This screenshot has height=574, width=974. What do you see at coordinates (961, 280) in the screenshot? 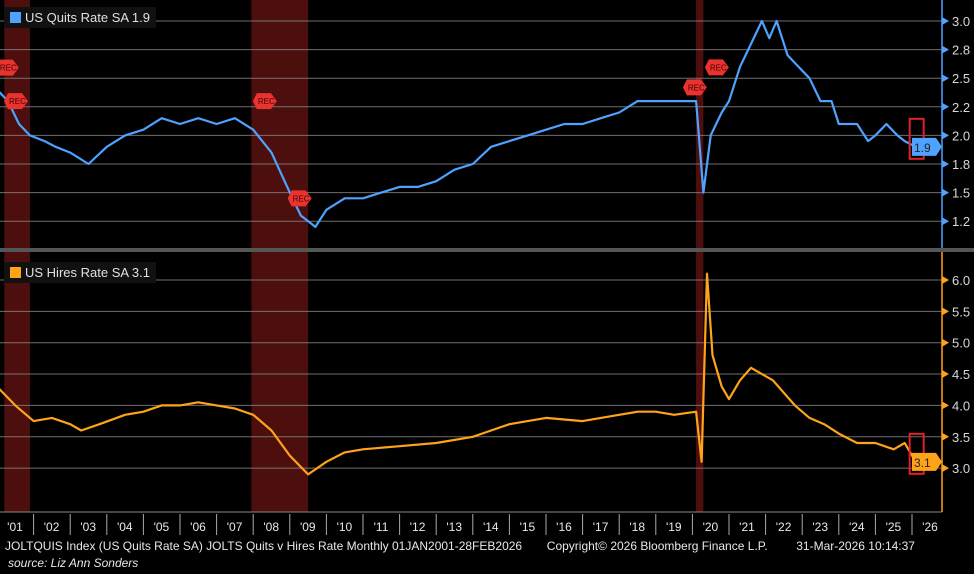
I see `ytick-label: 6.0` at bounding box center [961, 280].